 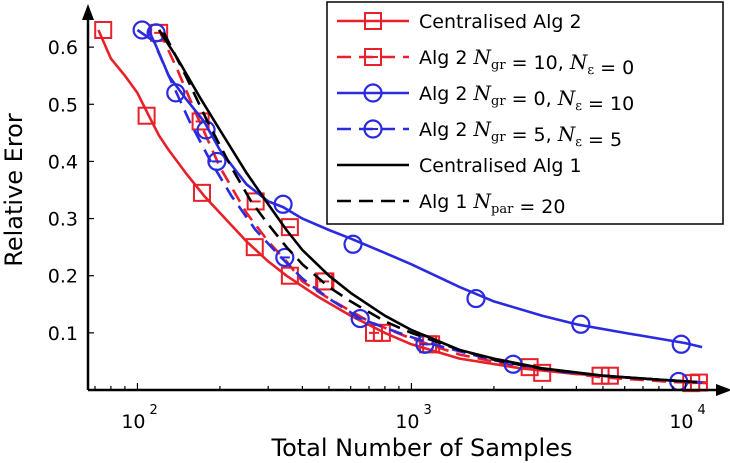 I want to click on legend-entry: Alg 2 Ngr = 0, Nε = 10, so click(x=485, y=98).